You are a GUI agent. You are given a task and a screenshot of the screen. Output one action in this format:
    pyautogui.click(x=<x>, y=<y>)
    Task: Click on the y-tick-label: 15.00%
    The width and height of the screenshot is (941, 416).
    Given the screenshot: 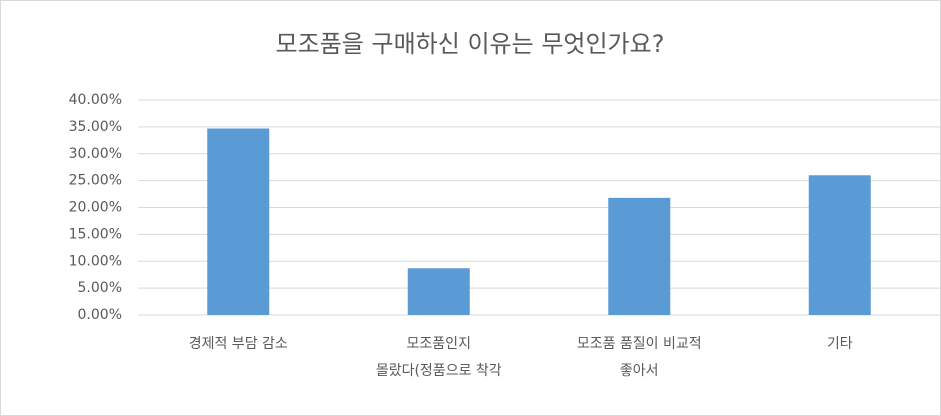 What is the action you would take?
    pyautogui.click(x=95, y=234)
    